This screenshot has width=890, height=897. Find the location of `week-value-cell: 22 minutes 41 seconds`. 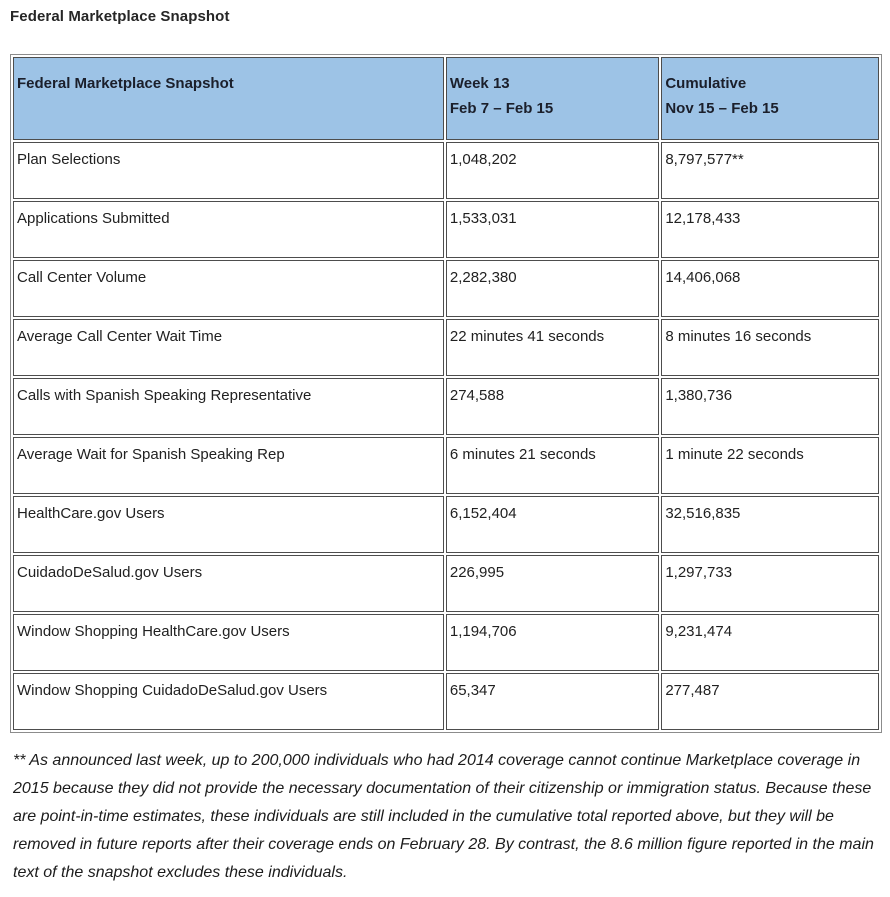

week-value-cell: 22 minutes 41 seconds is located at coordinates (552, 347).